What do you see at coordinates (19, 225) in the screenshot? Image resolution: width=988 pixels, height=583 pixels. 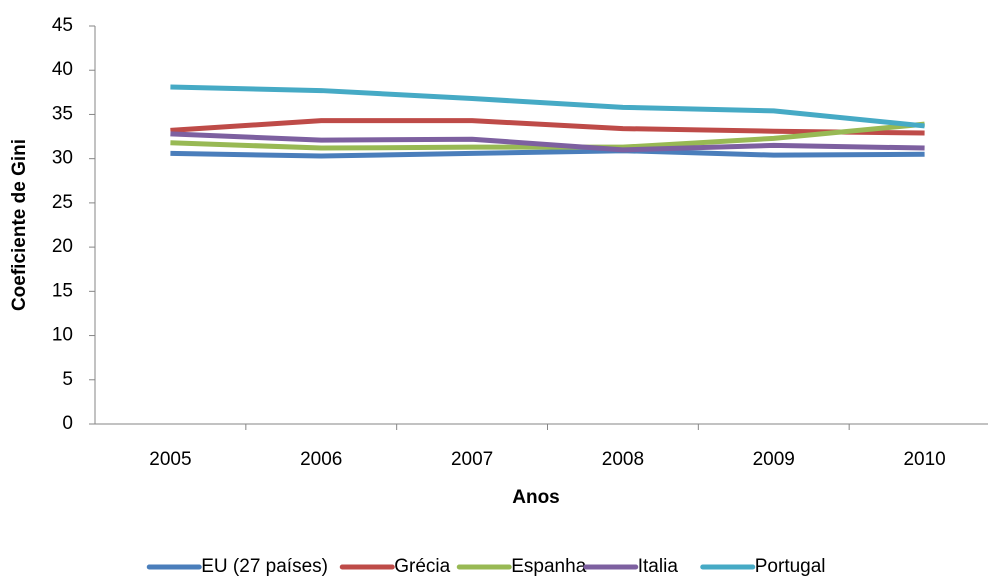 I see `y-axis-title: Coeficiente de Gini` at bounding box center [19, 225].